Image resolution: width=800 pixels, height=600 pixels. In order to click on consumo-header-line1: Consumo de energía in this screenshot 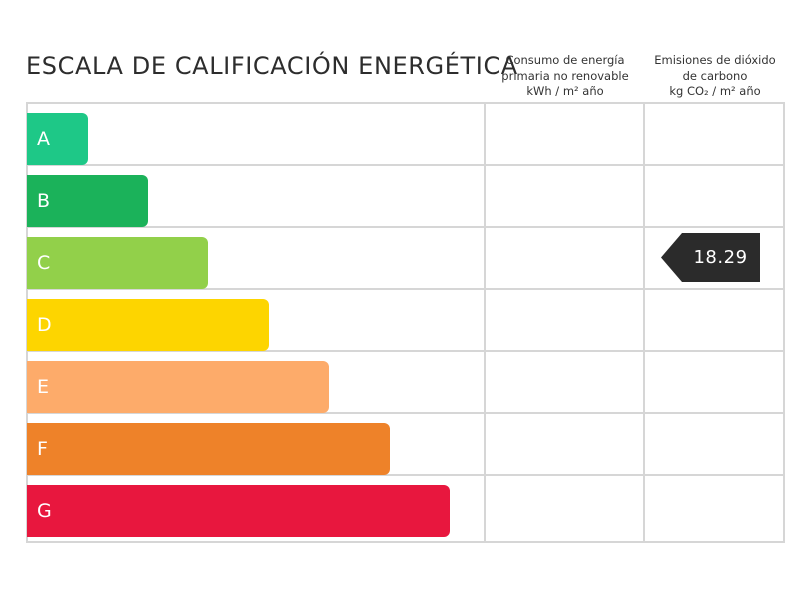, I will do `click(565, 60)`.